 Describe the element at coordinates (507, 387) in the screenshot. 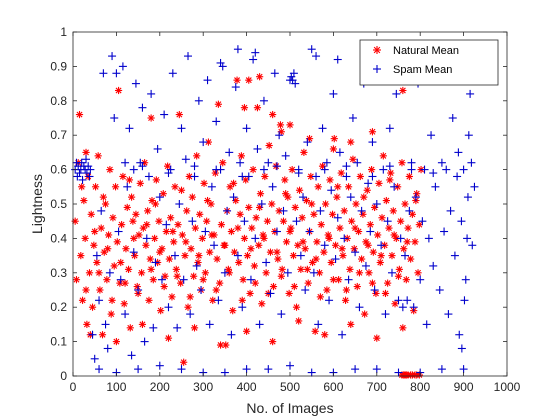

I see `x-tick-label: 1000` at that location.